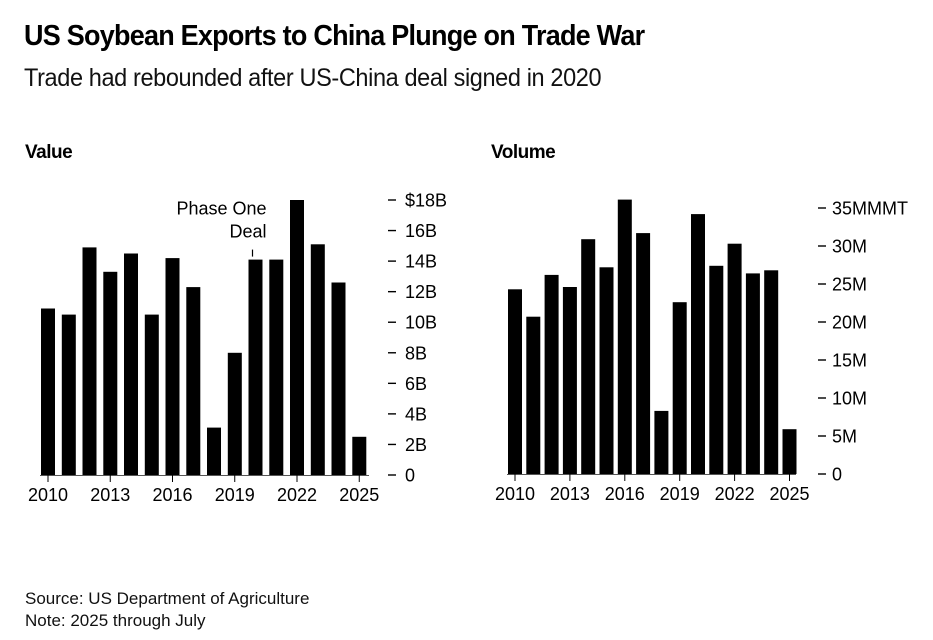 Image resolution: width=933 pixels, height=640 pixels. I want to click on y-tick-label: 16B, so click(421, 231).